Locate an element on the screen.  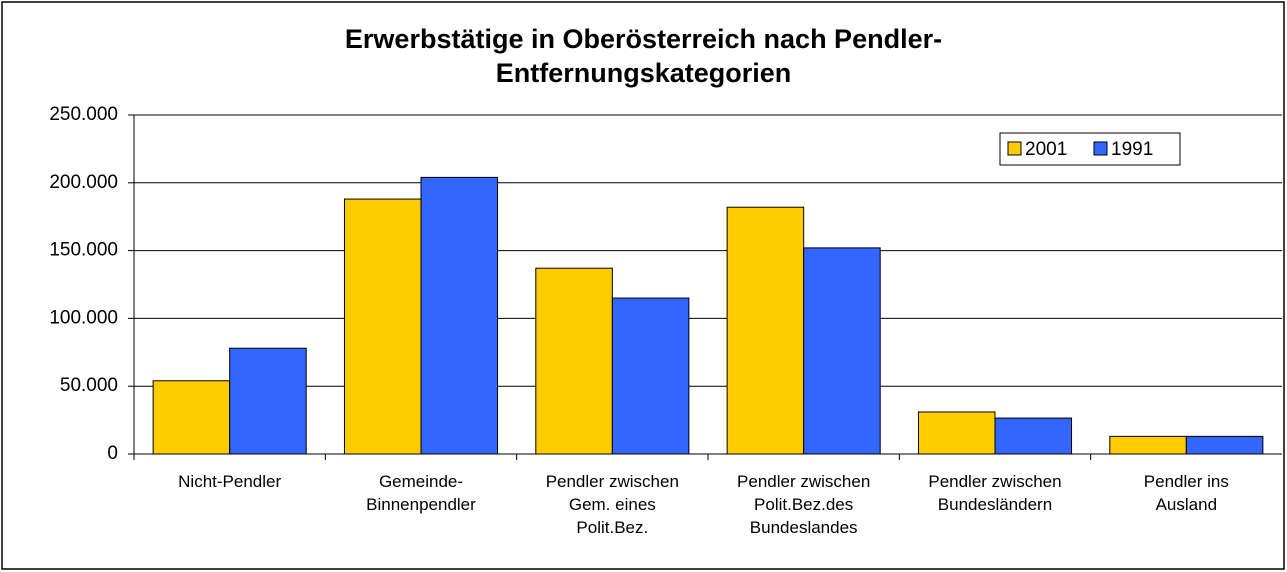
y-tick-label: 50.000 is located at coordinates (89, 385).